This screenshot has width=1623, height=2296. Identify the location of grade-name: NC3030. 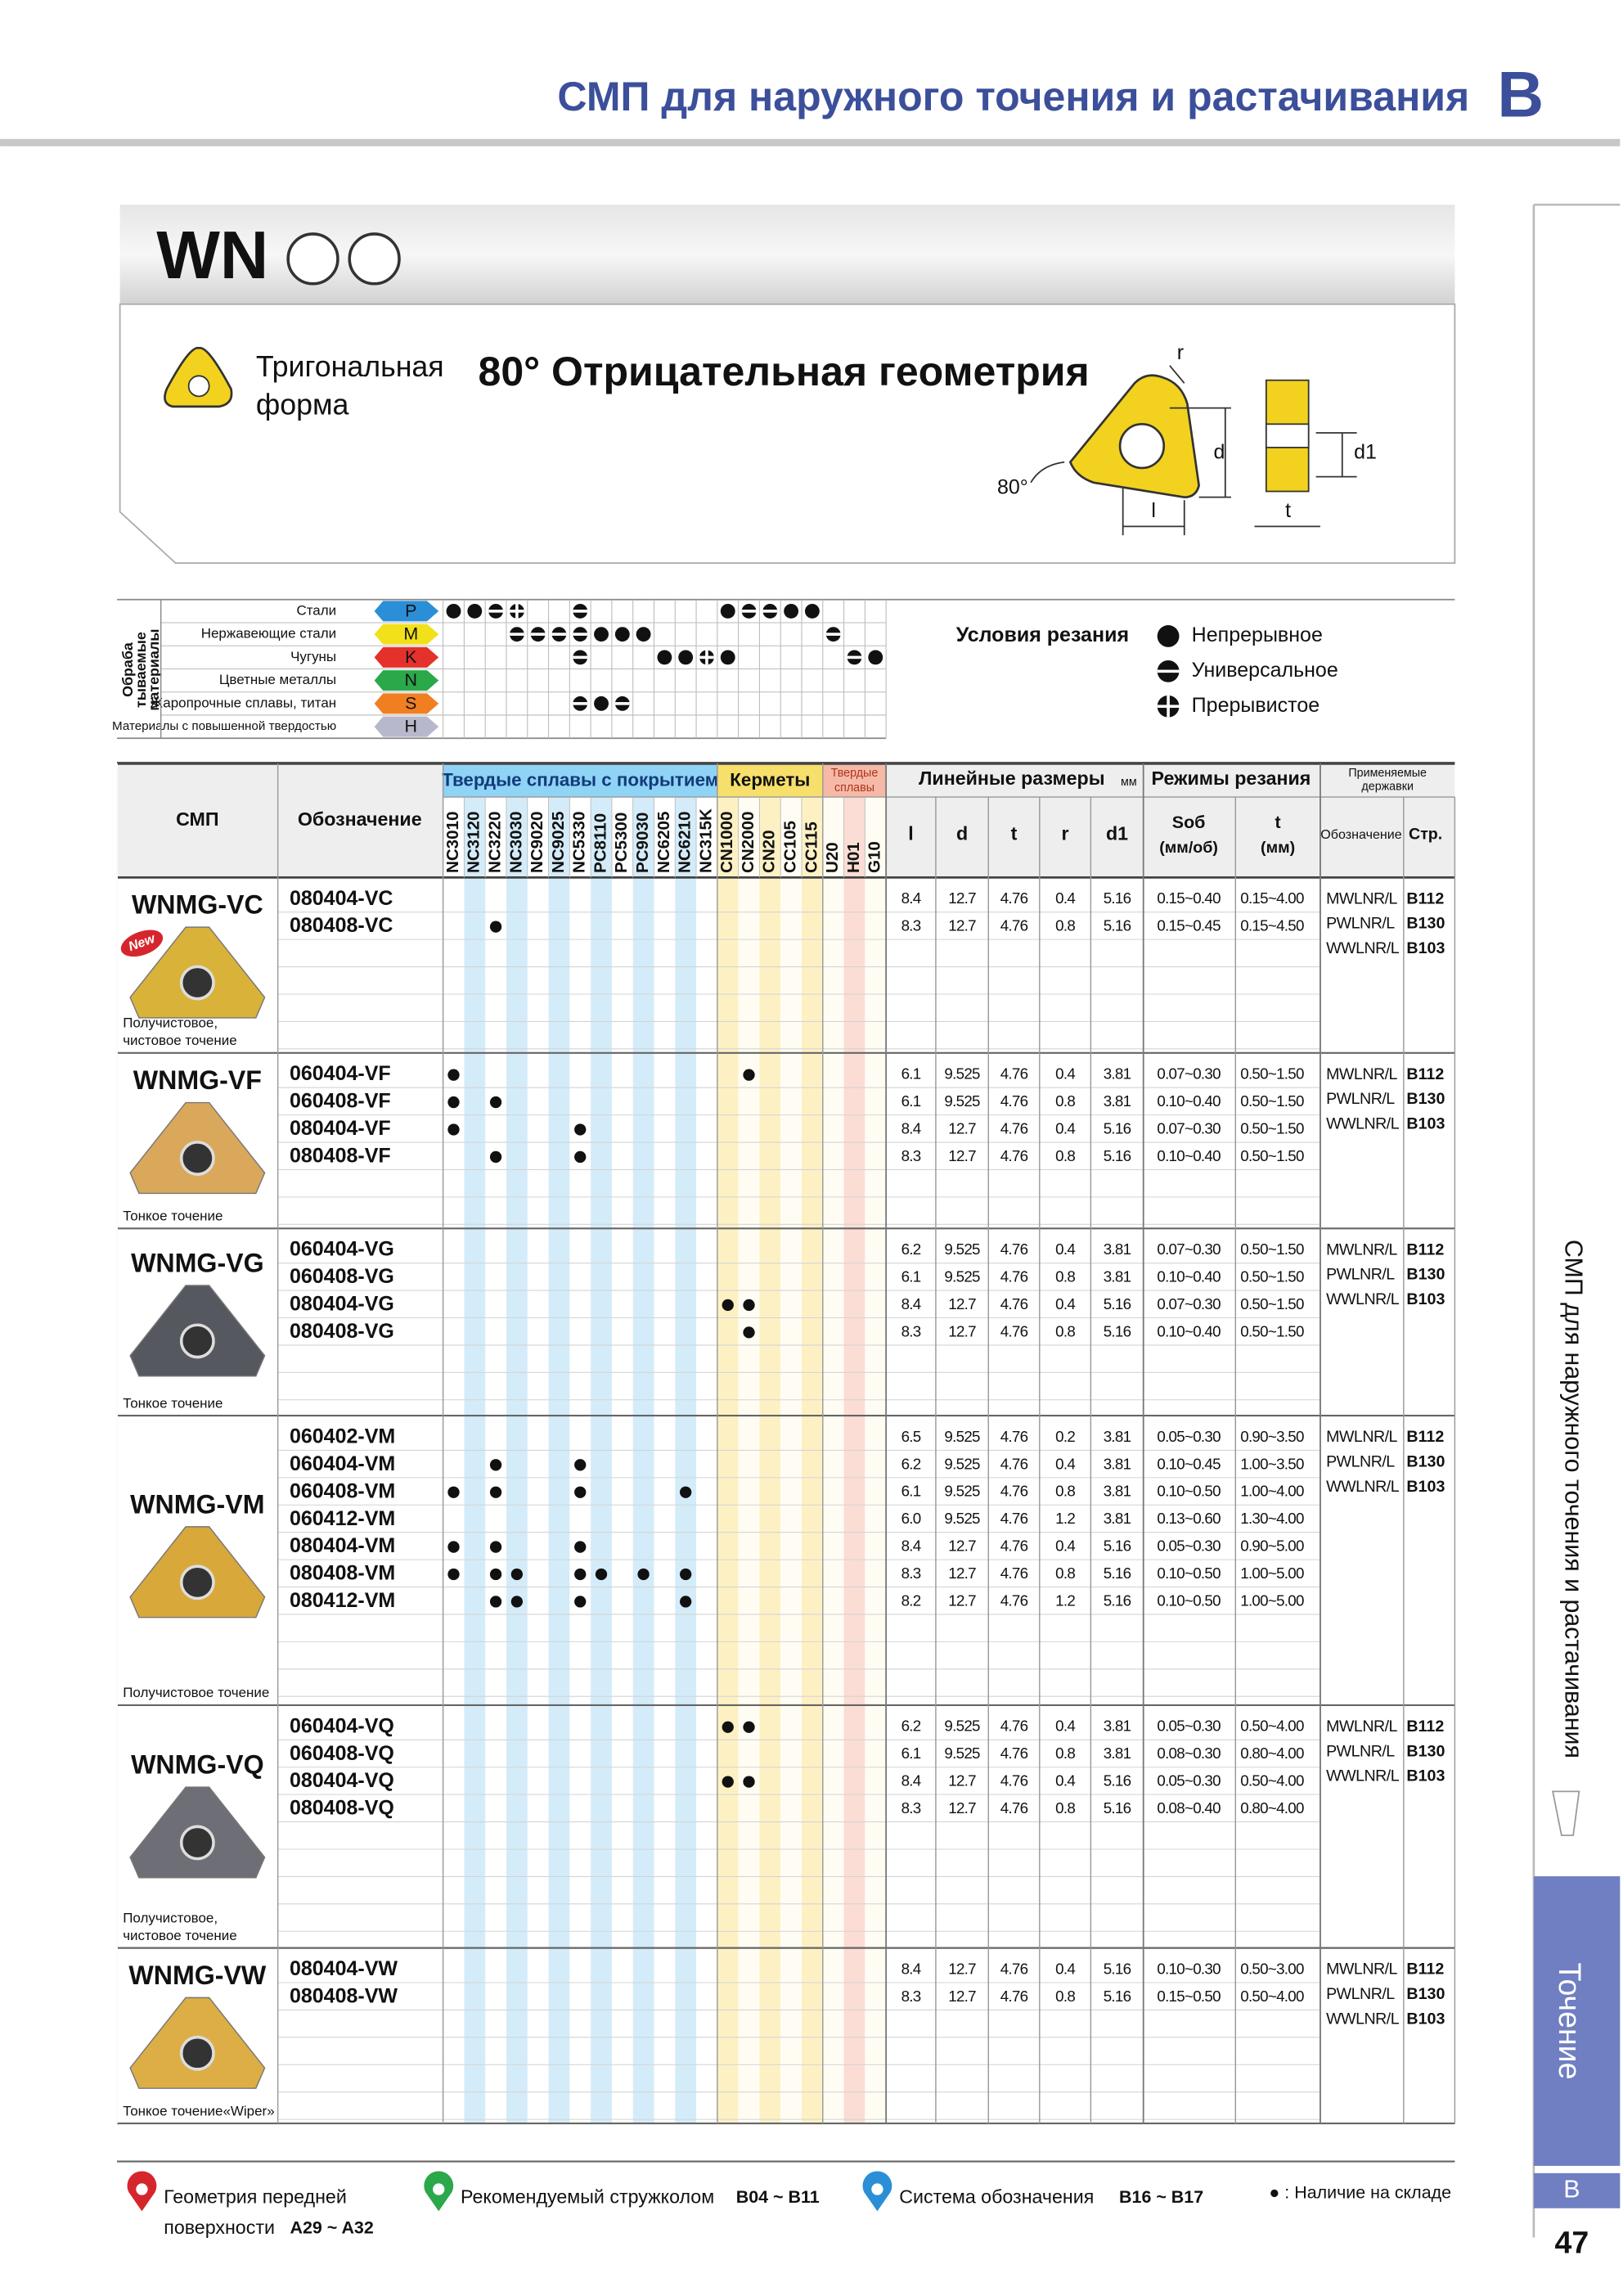
(515, 843).